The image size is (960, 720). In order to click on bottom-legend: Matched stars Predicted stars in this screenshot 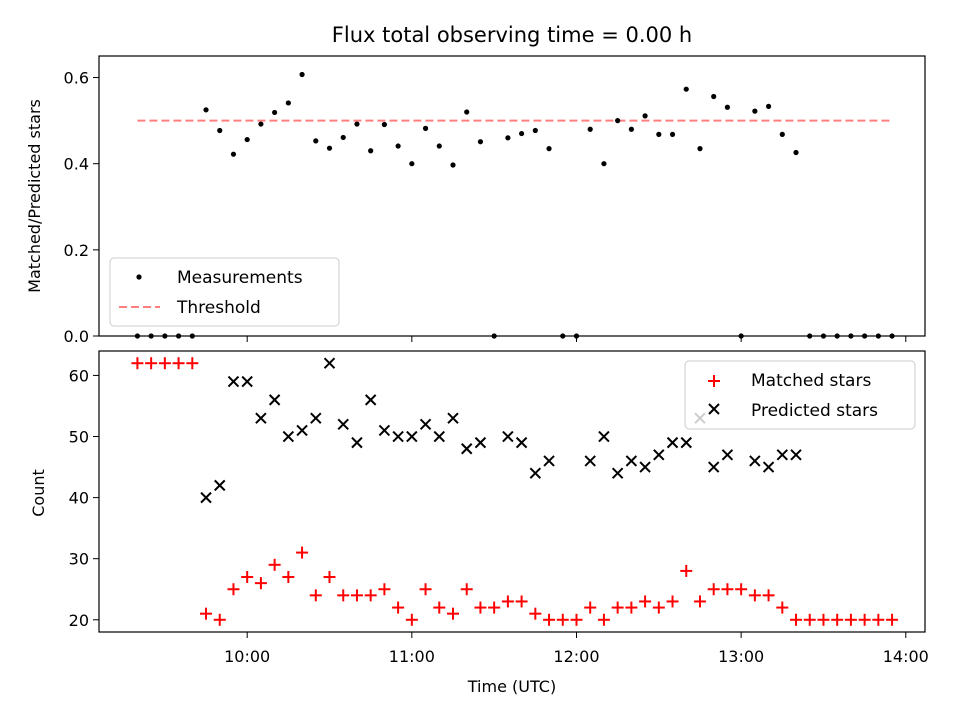, I will do `click(800, 395)`.